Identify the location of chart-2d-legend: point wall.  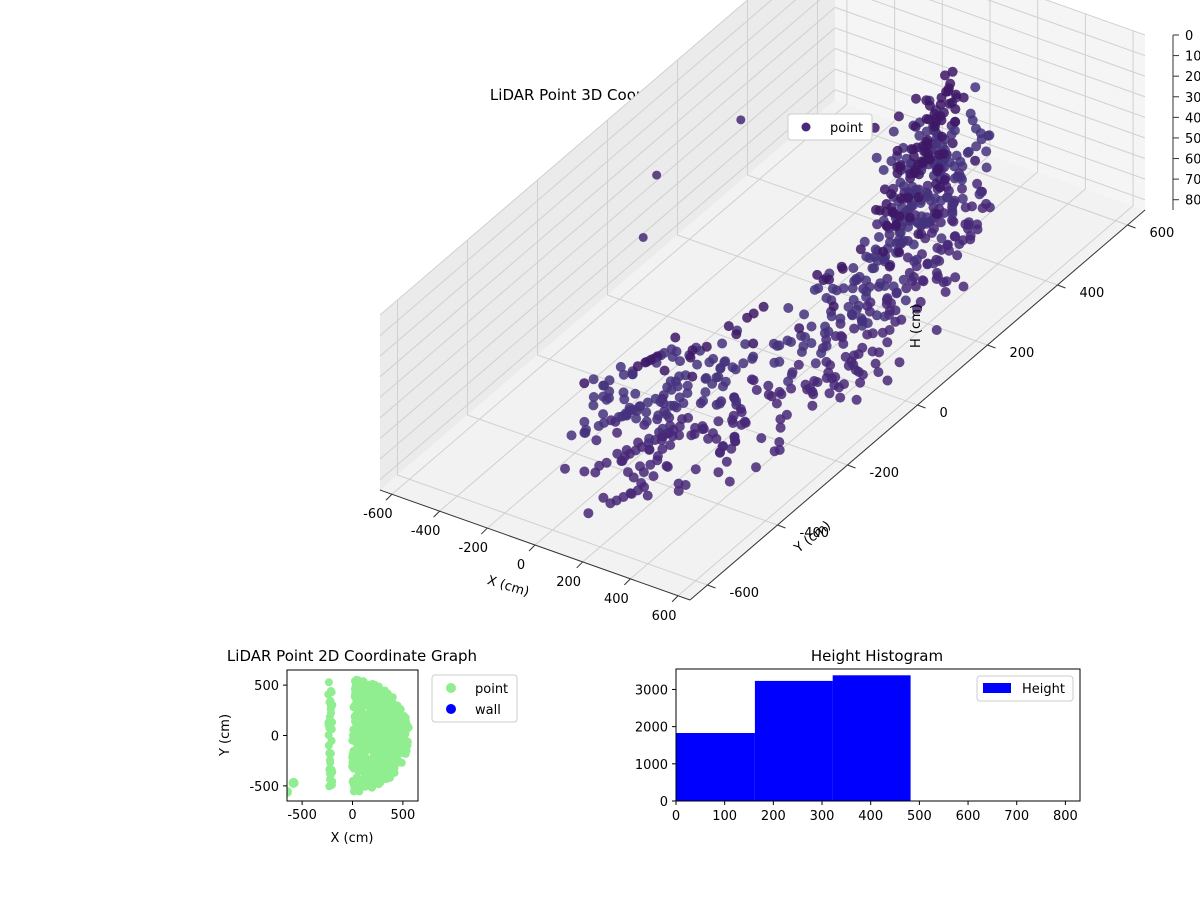
(474, 698).